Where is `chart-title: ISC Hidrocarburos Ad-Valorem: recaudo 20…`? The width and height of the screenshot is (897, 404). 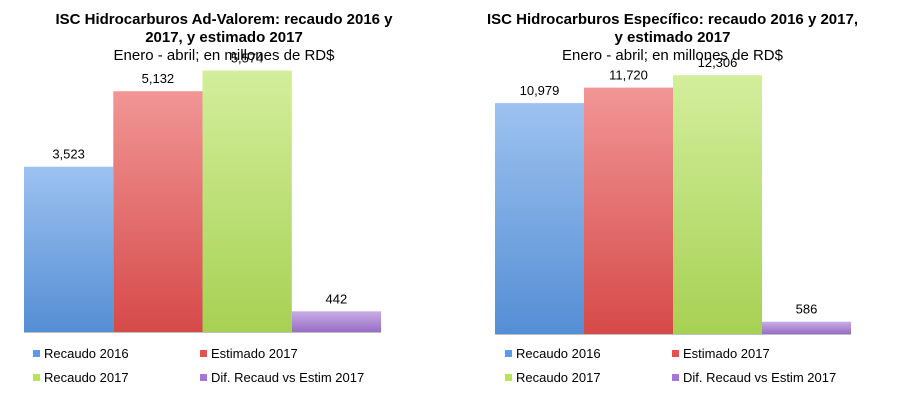 chart-title: ISC Hidrocarburos Ad-Valorem: recaudo 20… is located at coordinates (224, 29).